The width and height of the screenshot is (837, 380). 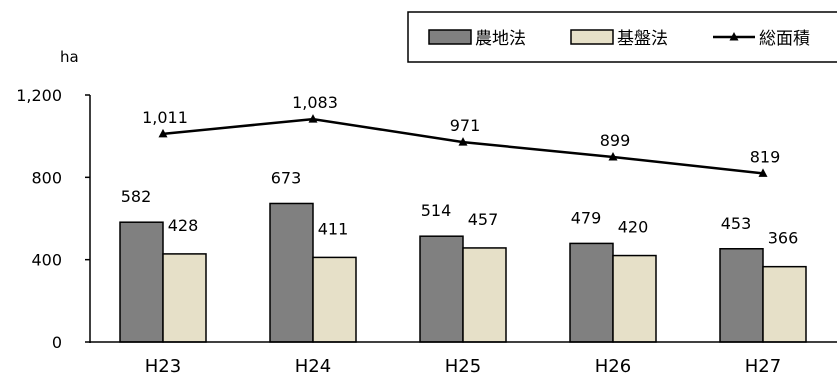 What do you see at coordinates (465, 125) in the screenshot?
I see `data-label-総面積: 971` at bounding box center [465, 125].